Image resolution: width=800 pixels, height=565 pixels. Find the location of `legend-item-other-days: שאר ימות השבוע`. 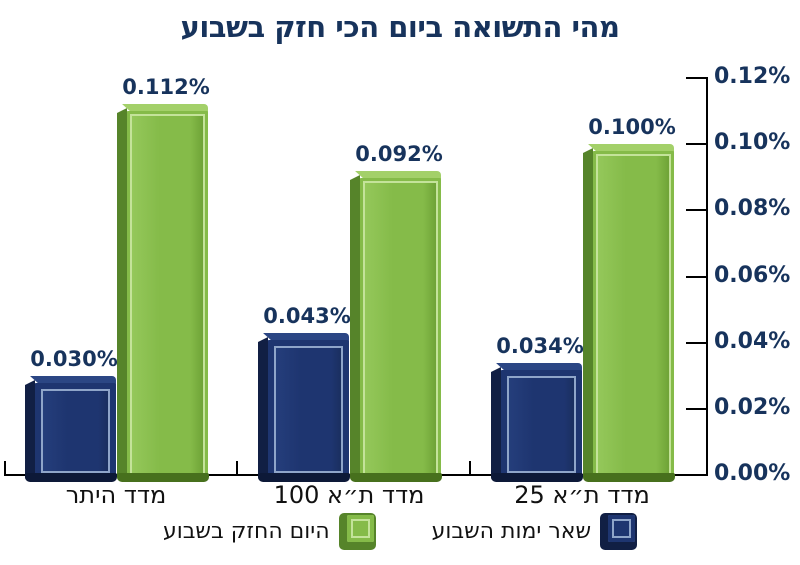

legend-item-other-days: שאר ימות השבוע is located at coordinates (534, 531).